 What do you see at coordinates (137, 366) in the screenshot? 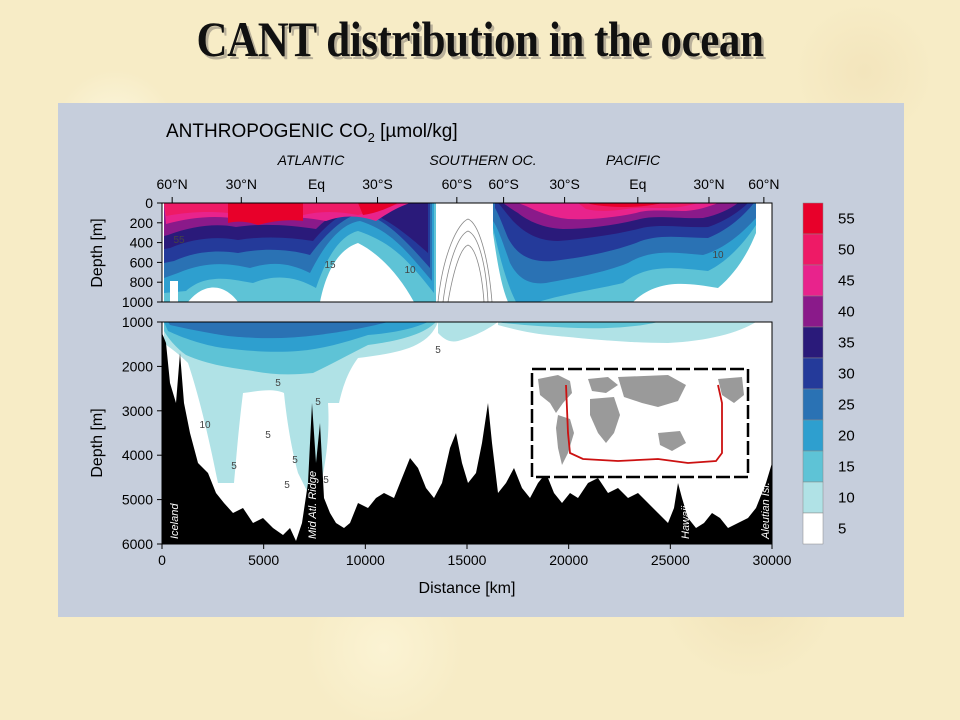
I see `y-tick-label: 2000` at bounding box center [137, 366].